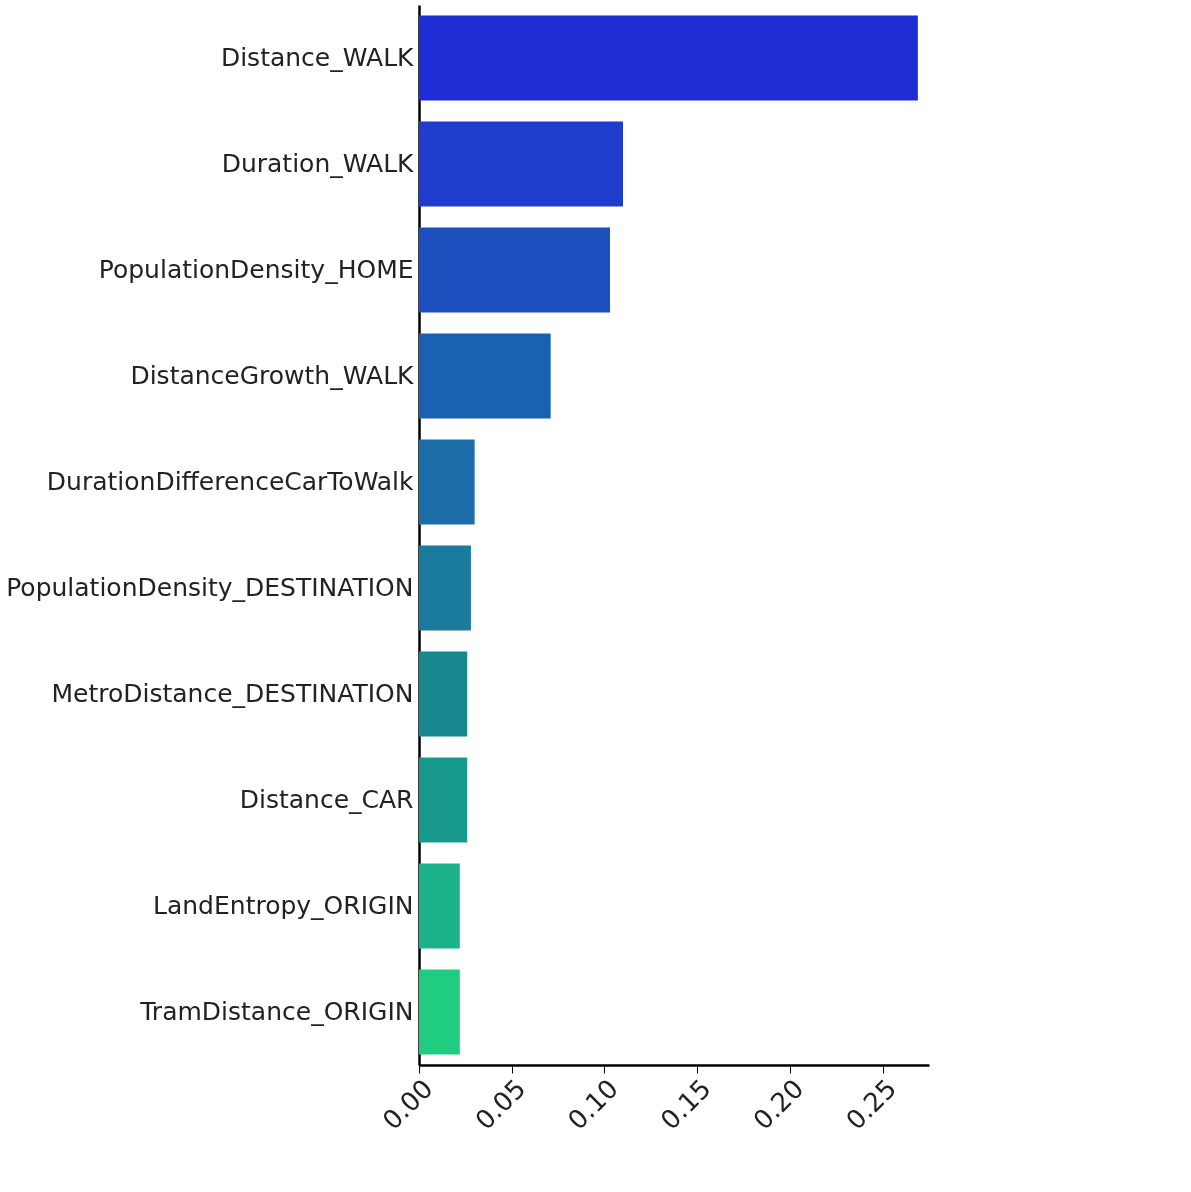 This screenshot has height=1192, width=1191. What do you see at coordinates (326, 799) in the screenshot?
I see `y-tick-label: Distance_CAR` at bounding box center [326, 799].